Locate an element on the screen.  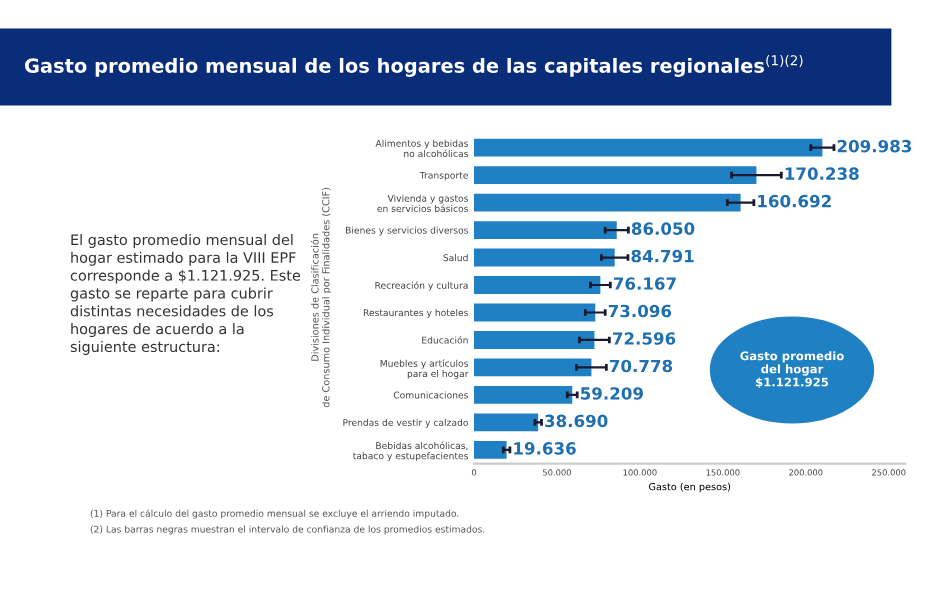
chart-title: Gasto promedio mensual de los hogares de las capitales regionales$^{(1)(2)}$ is located at coordinates (413, 65).